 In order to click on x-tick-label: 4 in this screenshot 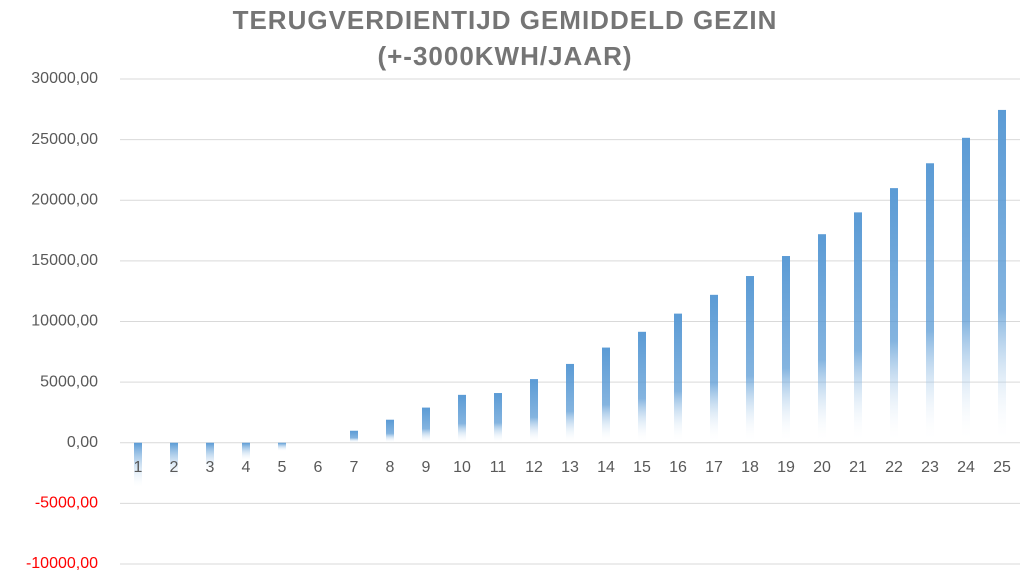, I will do `click(246, 467)`.